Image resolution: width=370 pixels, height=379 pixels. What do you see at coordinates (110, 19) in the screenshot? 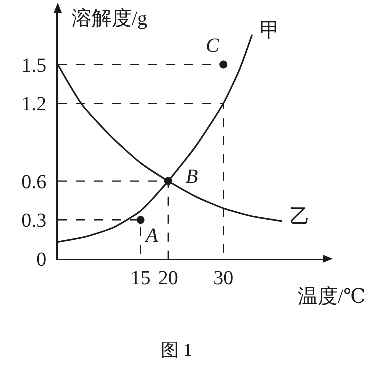
I see `y-axis-title: 溶解度/g` at bounding box center [110, 19].